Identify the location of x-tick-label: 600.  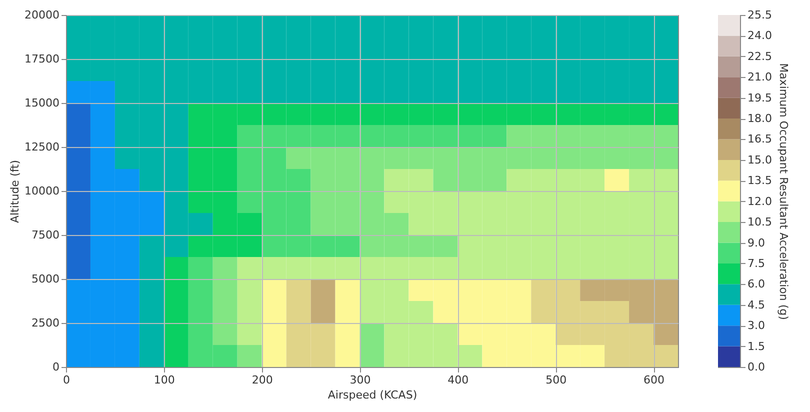
(654, 380).